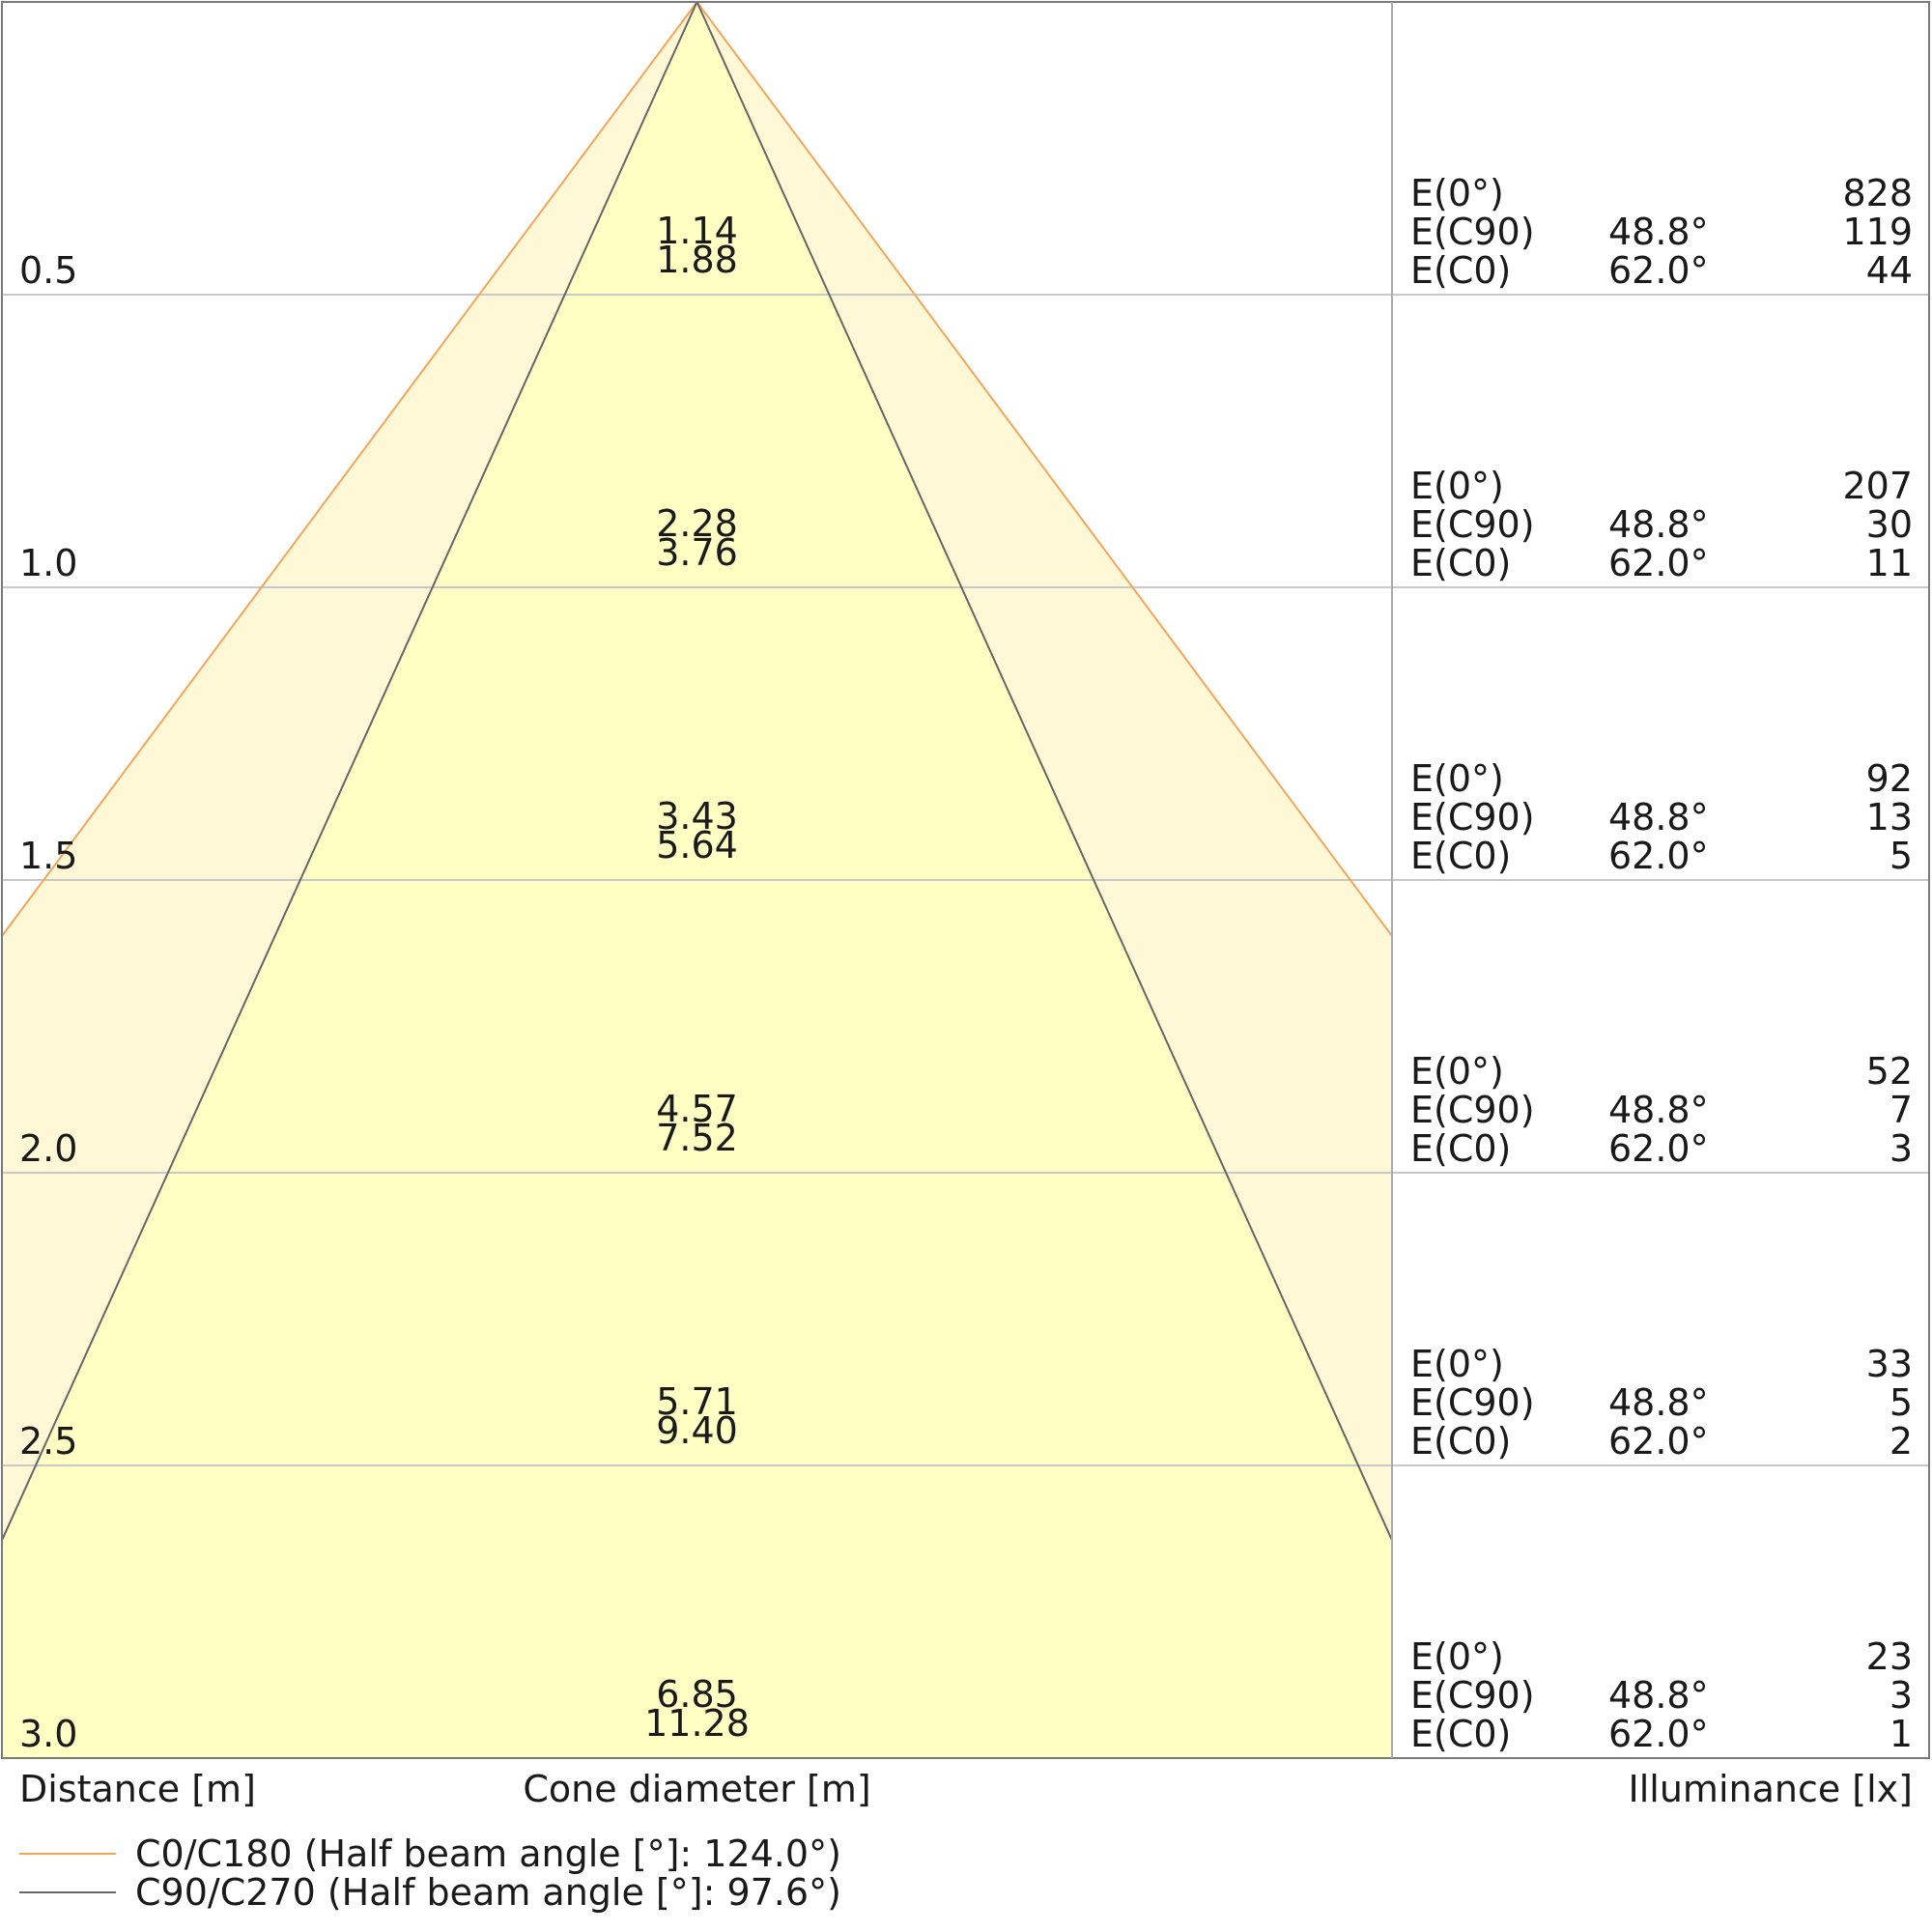  What do you see at coordinates (48, 270) in the screenshot?
I see `distance-label: 0.5` at bounding box center [48, 270].